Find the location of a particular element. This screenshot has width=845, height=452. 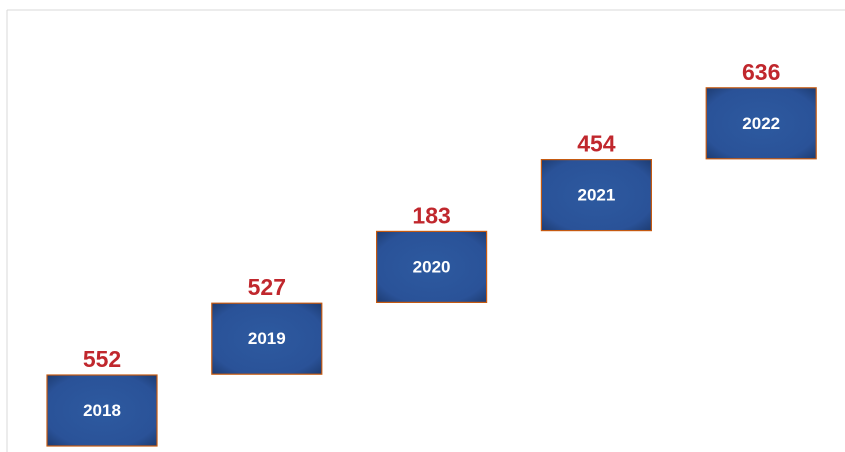

step-value: 527 is located at coordinates (267, 287).